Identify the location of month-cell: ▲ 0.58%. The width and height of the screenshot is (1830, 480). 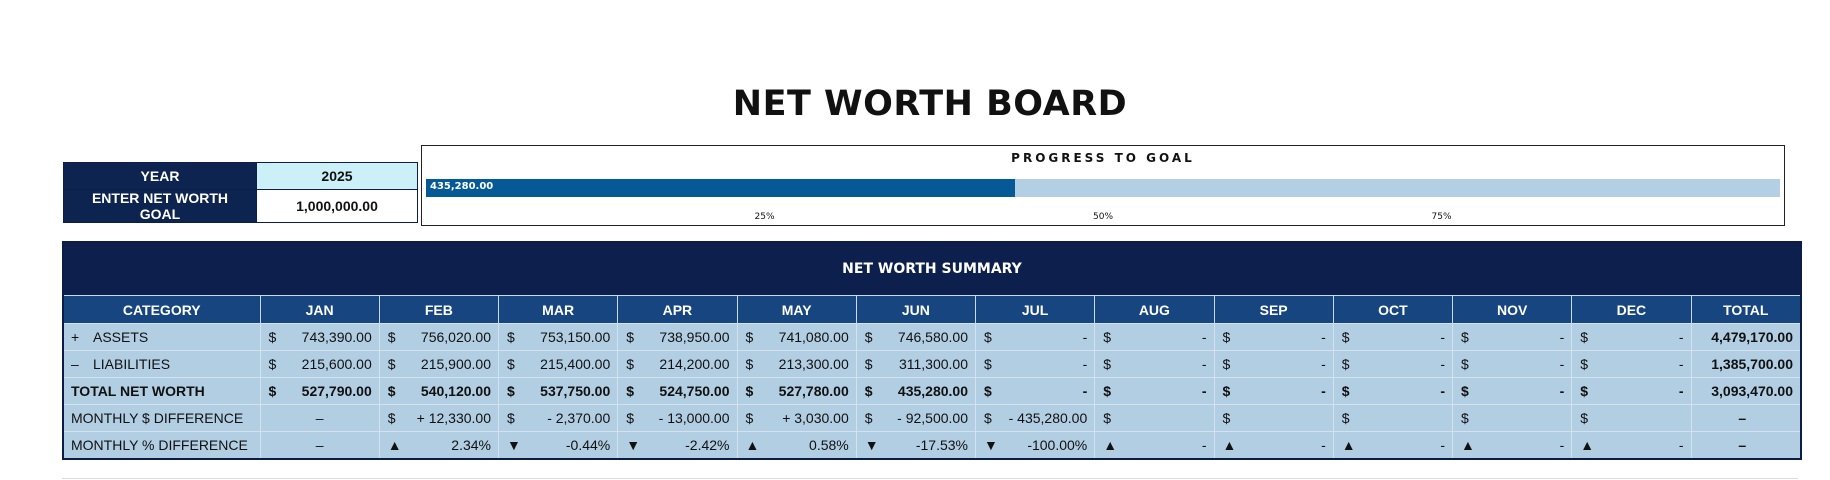
(797, 444).